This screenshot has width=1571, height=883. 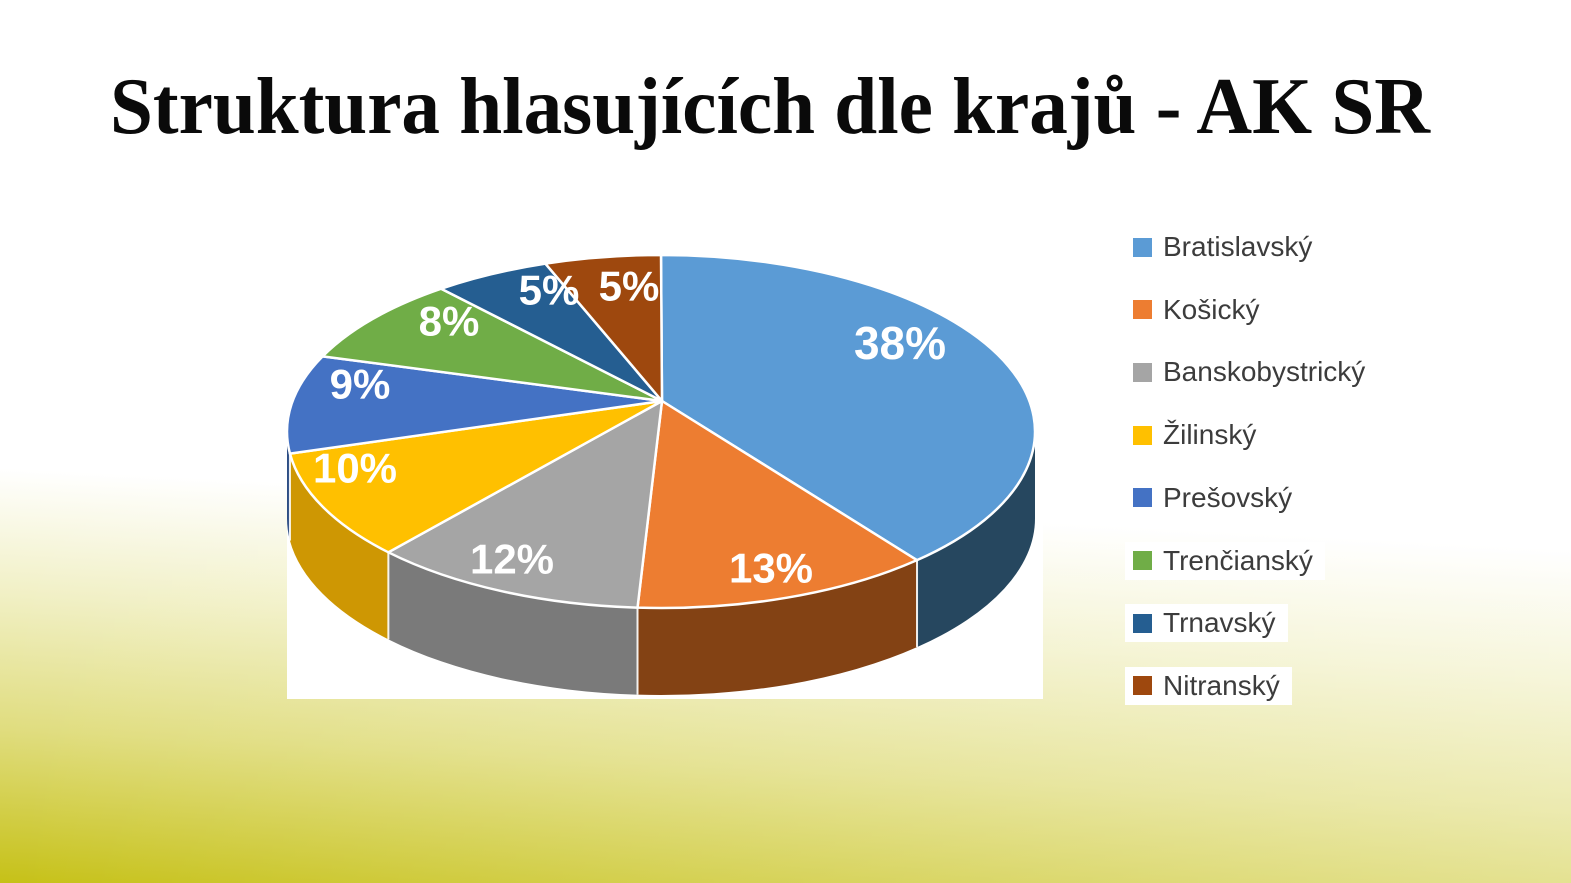 I want to click on pie-wall-seams, so click(x=603, y=574).